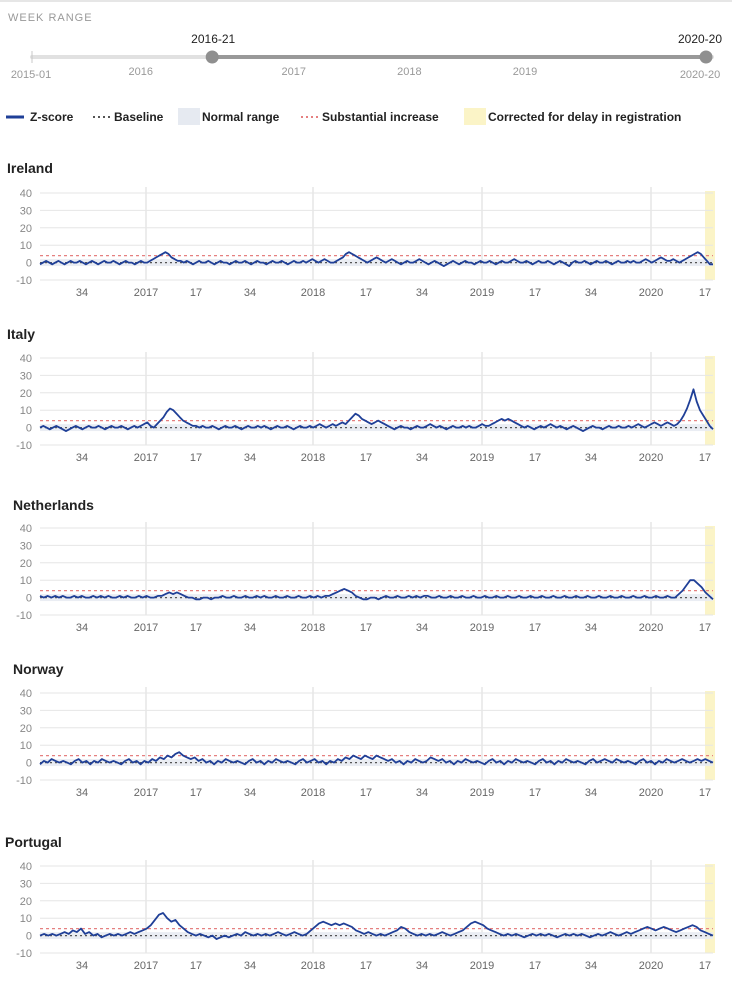 This screenshot has width=732, height=992. I want to click on legend-corrected-label: Corrected for delay in registration, so click(584, 117).